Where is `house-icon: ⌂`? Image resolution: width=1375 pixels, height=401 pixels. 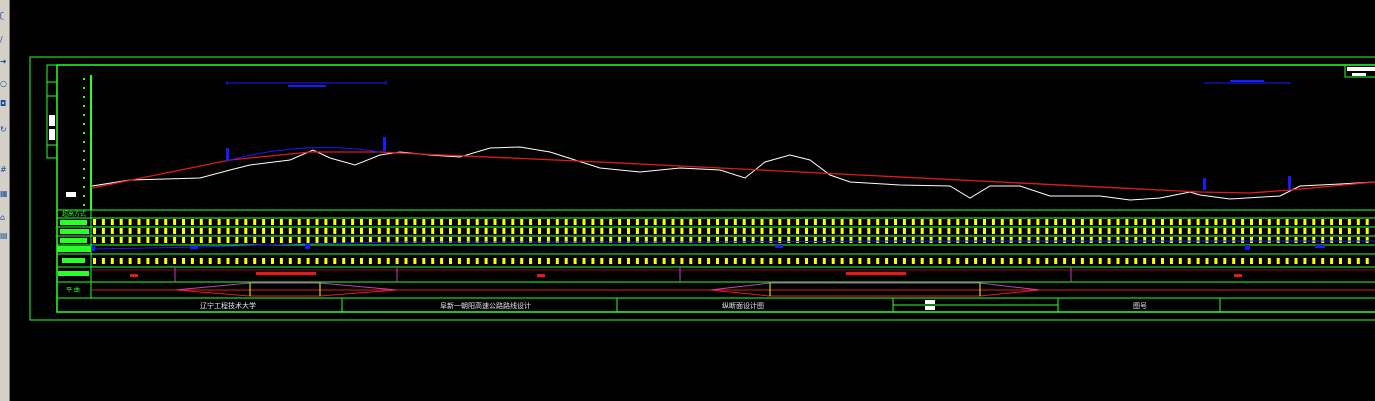 house-icon: ⌂ is located at coordinates (3, 217).